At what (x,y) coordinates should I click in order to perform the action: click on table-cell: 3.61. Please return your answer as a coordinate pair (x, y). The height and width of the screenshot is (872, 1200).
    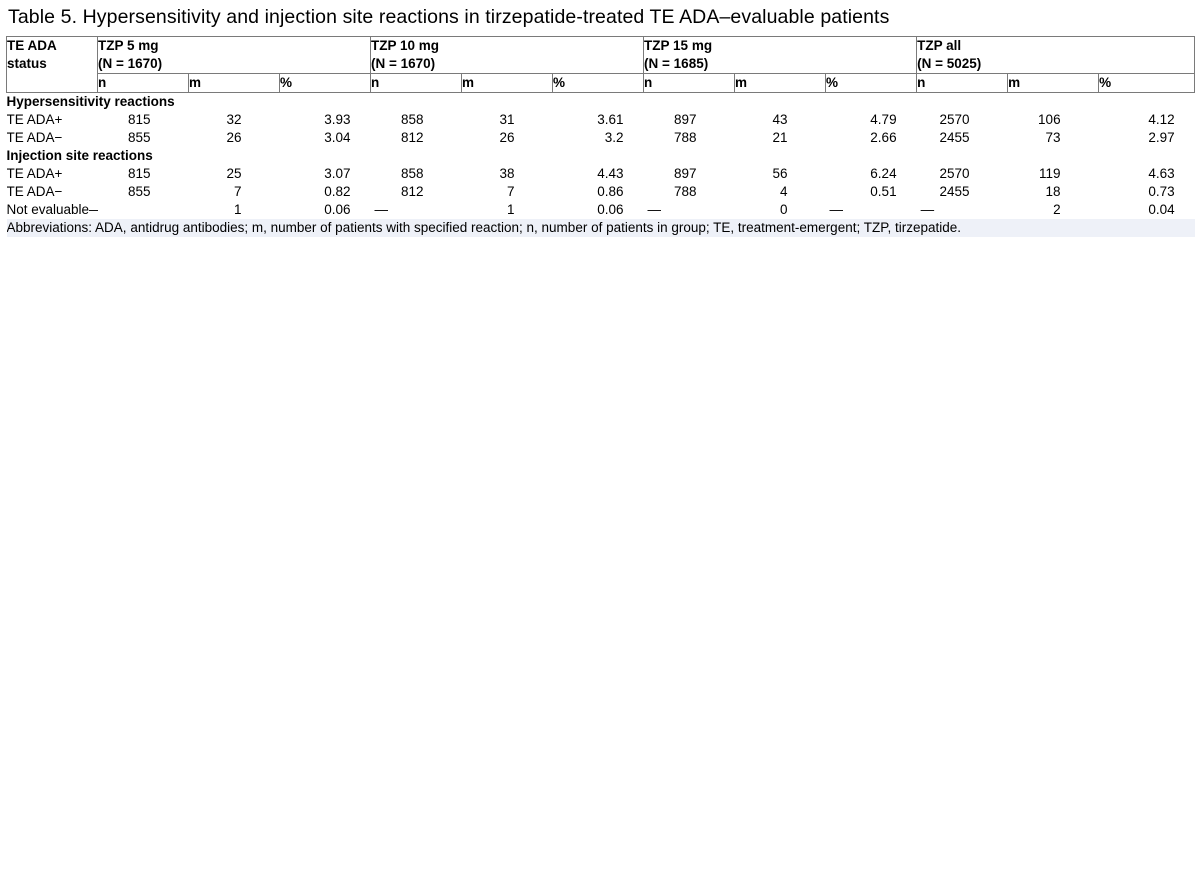
    Looking at the image, I should click on (610, 119).